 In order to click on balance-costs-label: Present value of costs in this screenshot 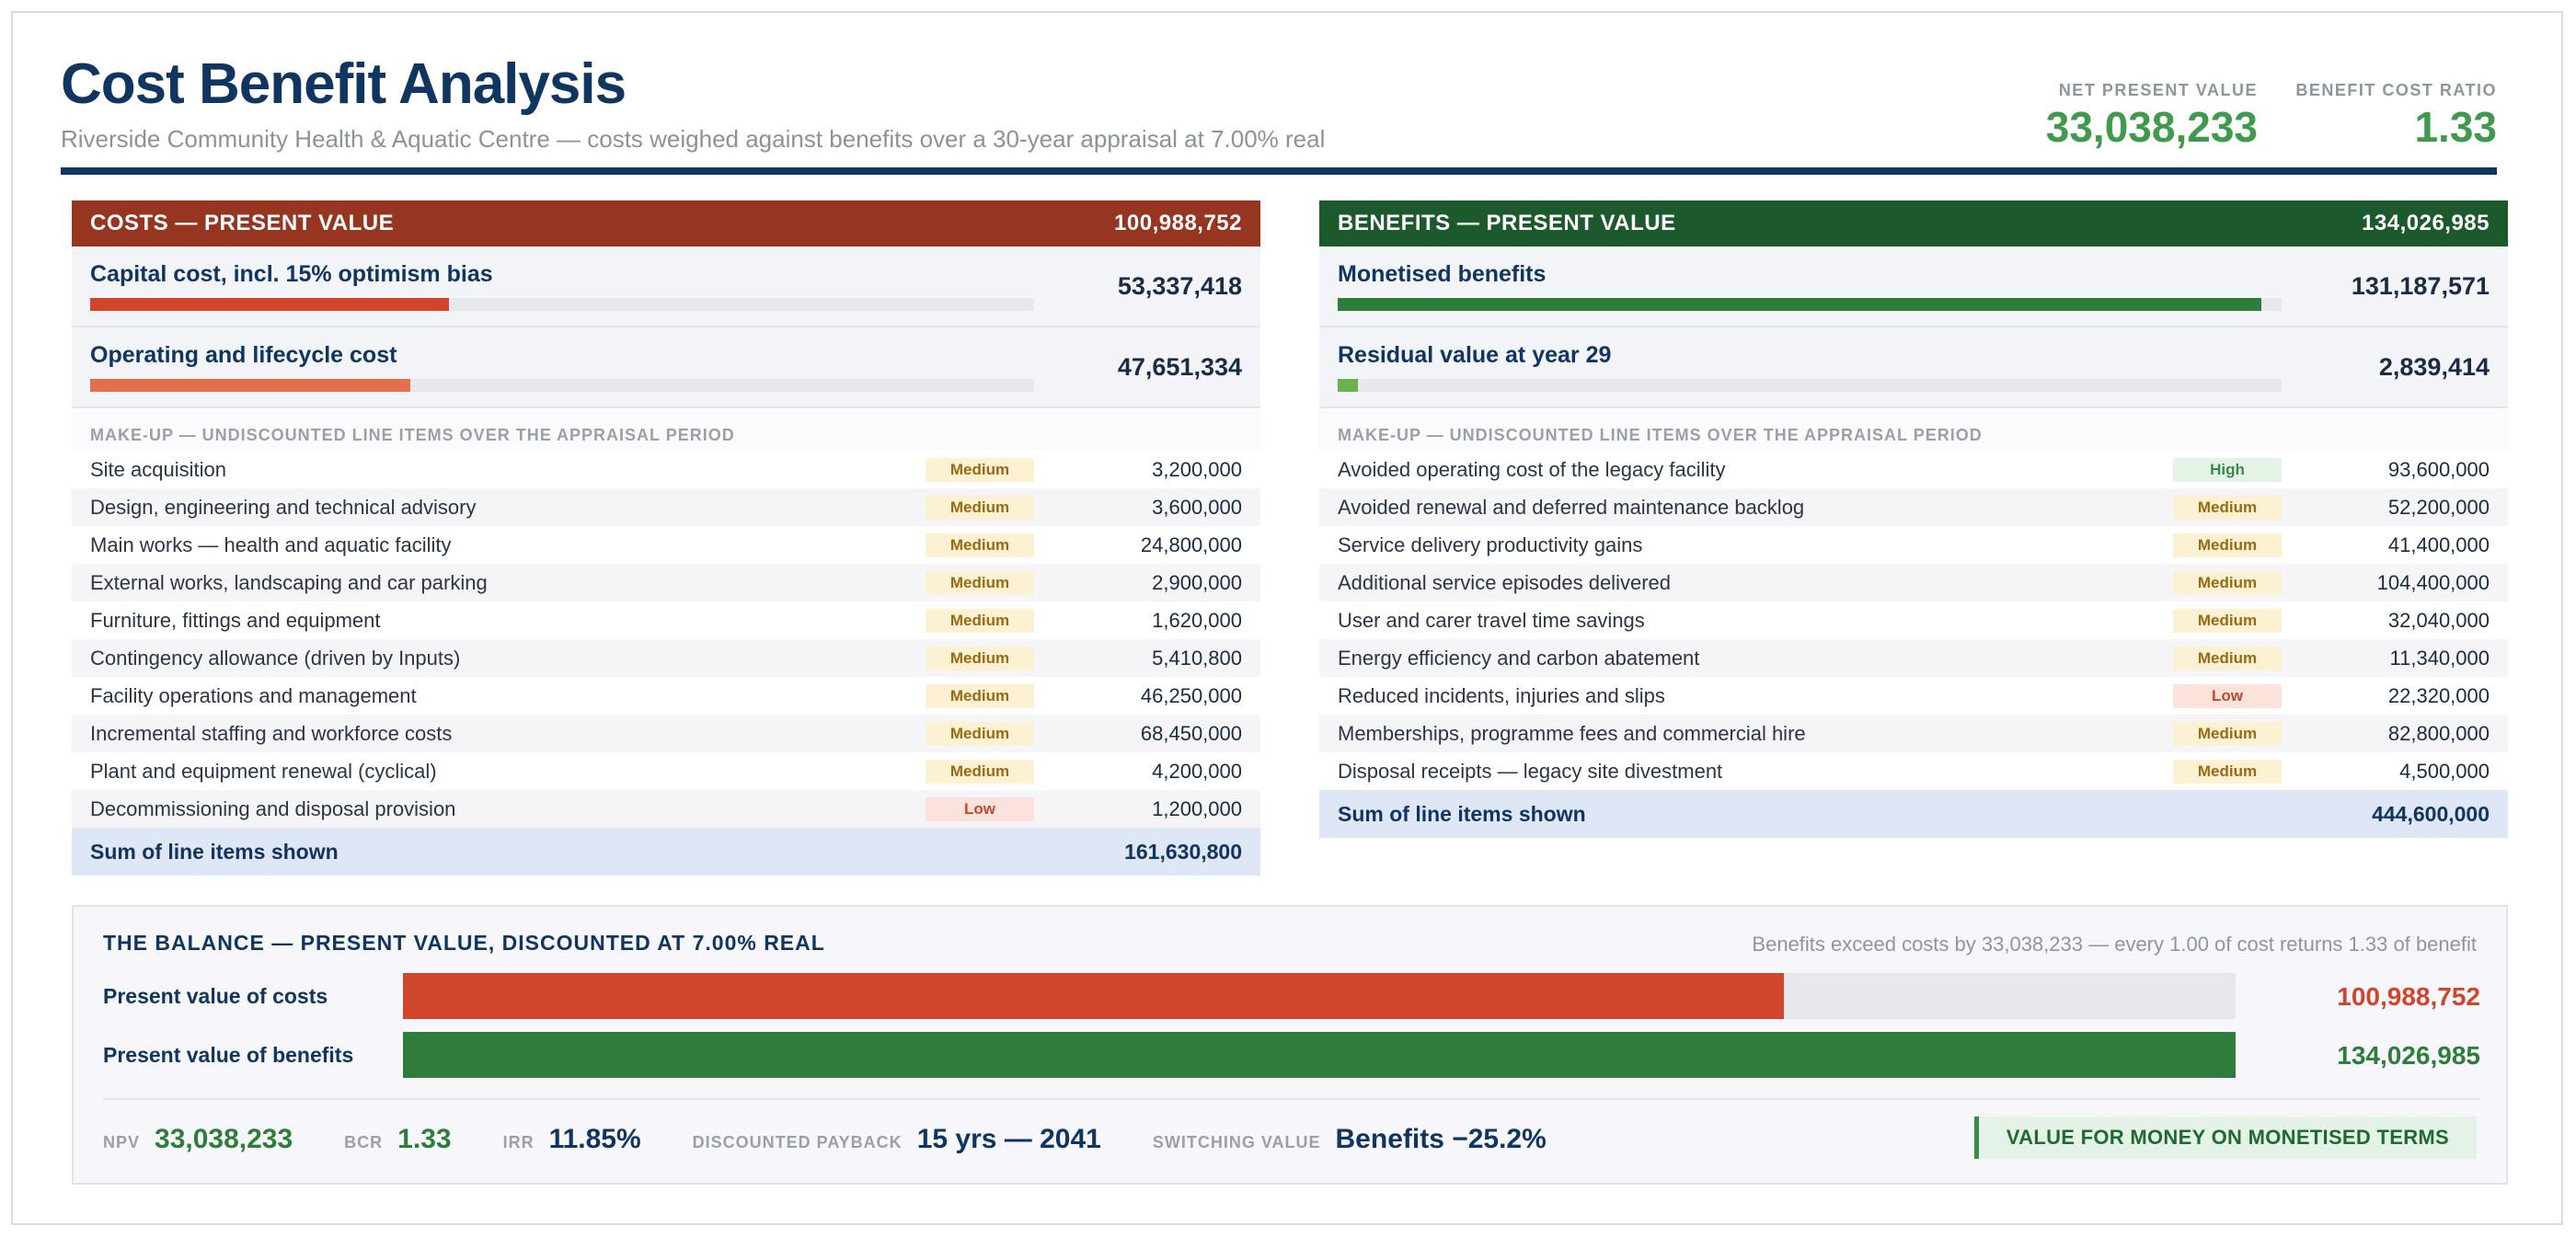, I will do `click(215, 996)`.